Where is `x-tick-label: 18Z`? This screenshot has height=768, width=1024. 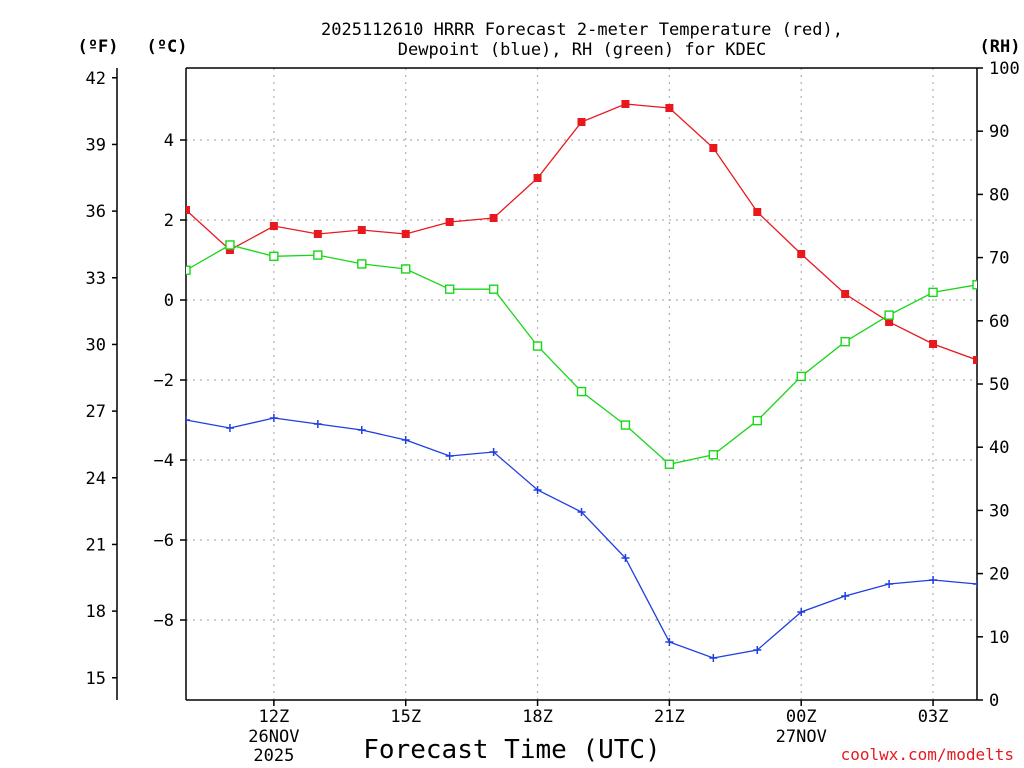
x-tick-label: 18Z is located at coordinates (537, 717).